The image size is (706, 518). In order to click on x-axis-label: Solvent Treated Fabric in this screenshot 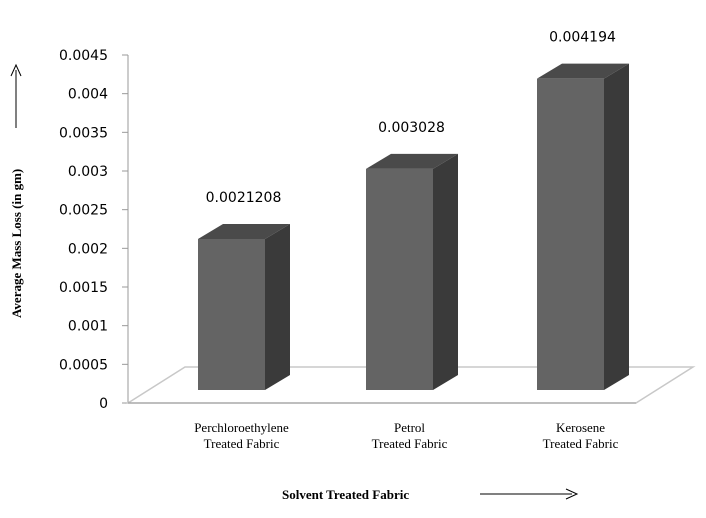, I will do `click(345, 494)`.